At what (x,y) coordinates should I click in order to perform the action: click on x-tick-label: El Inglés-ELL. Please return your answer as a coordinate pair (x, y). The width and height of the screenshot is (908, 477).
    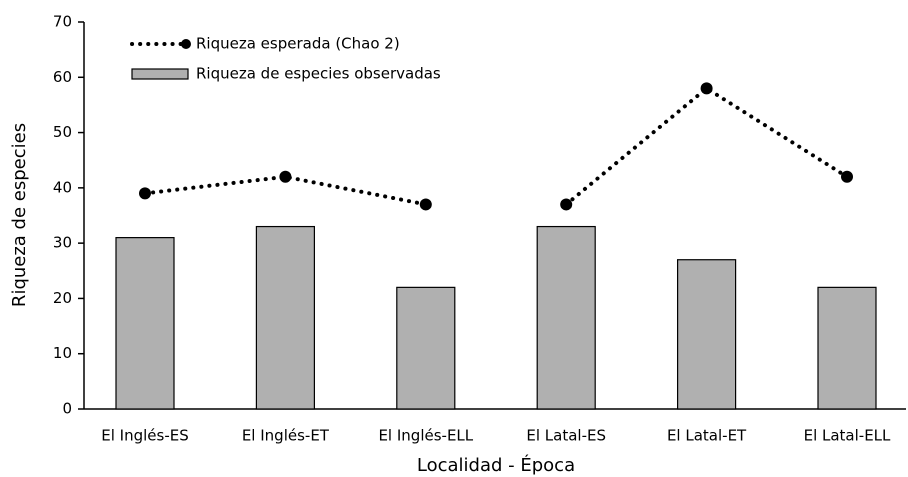
    Looking at the image, I should click on (425, 436).